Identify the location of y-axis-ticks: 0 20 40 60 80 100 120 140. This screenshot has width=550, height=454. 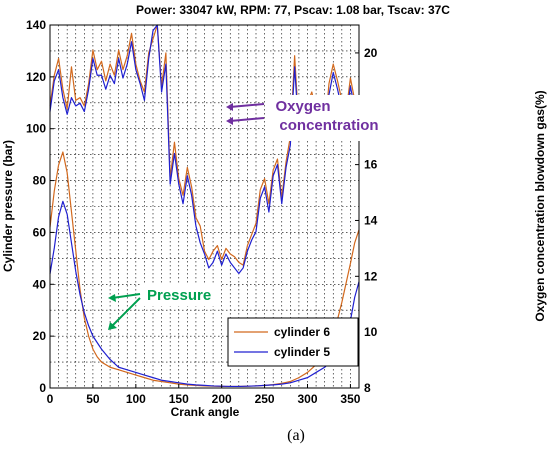
(40, 206).